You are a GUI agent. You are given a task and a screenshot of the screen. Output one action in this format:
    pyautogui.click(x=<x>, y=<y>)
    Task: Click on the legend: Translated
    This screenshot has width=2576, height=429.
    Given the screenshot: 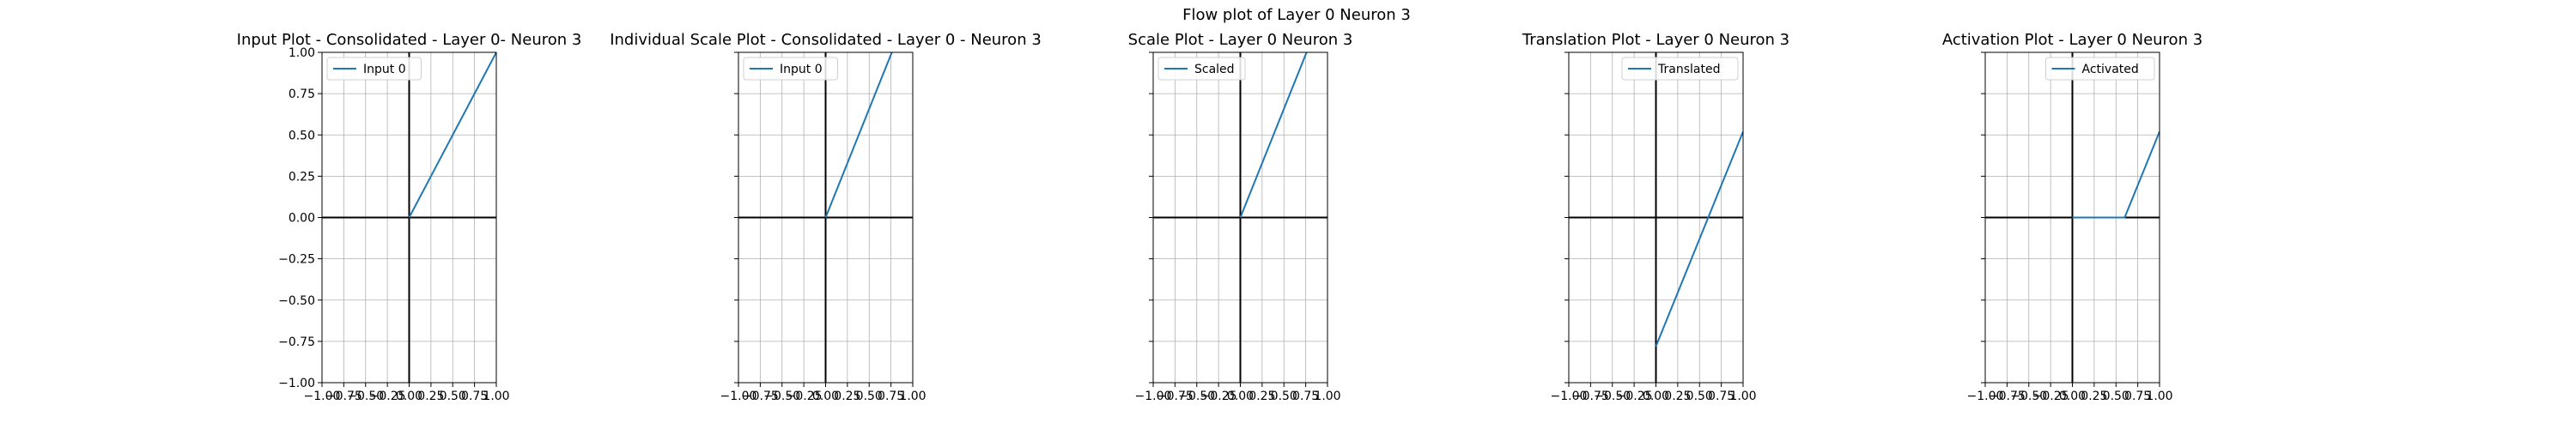 What is the action you would take?
    pyautogui.click(x=1680, y=69)
    